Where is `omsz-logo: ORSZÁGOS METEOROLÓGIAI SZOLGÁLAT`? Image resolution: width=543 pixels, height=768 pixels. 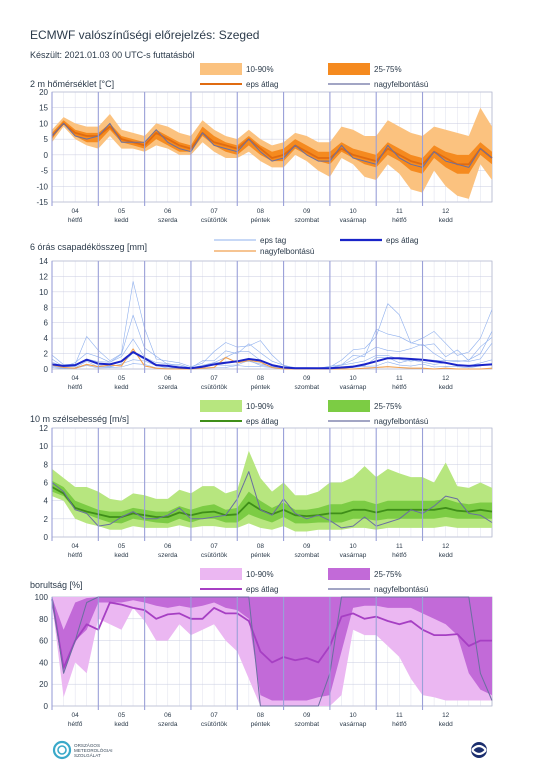 omsz-logo: ORSZÁGOS METEOROLÓGIAI SZOLGÁLAT is located at coordinates (82, 750).